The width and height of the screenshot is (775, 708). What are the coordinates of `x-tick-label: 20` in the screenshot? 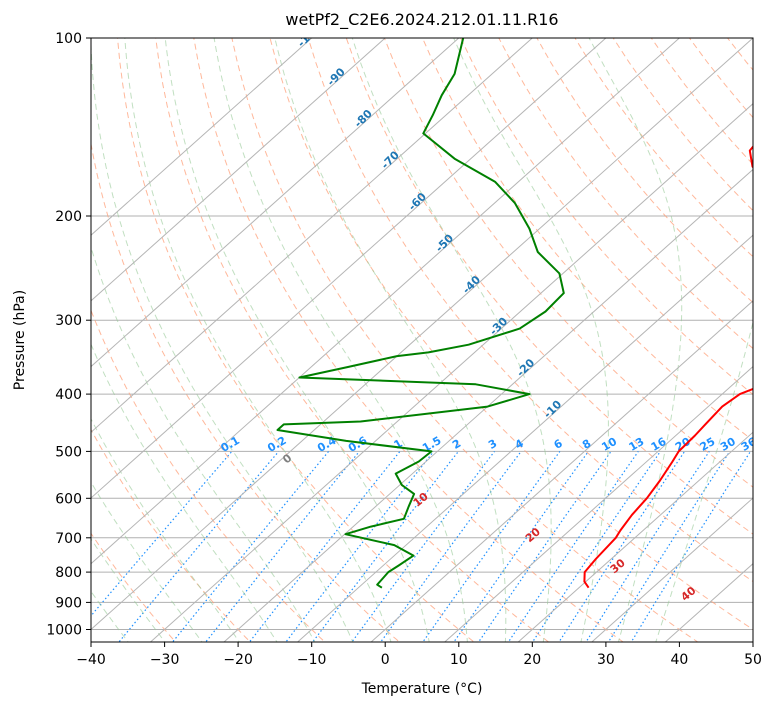 It's located at (532, 660).